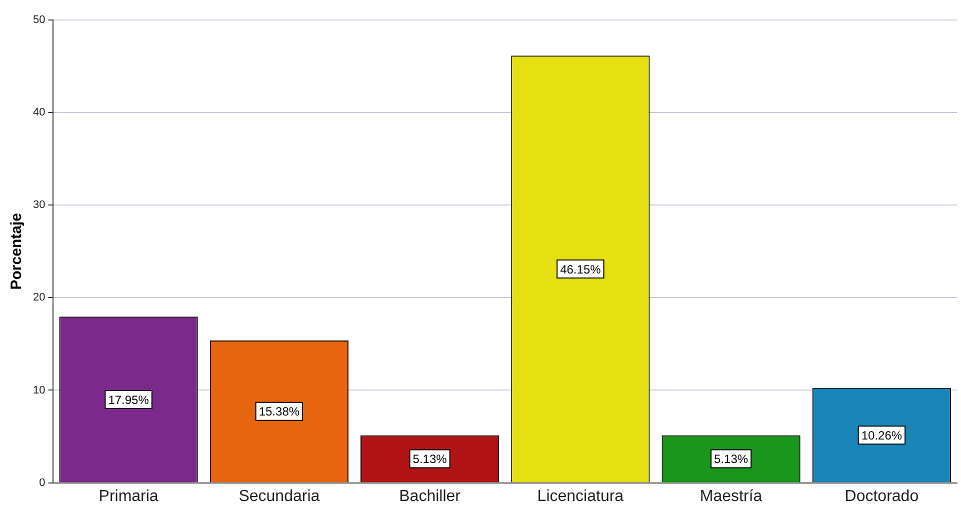 This screenshot has height=514, width=961. I want to click on y-axis-title: Porcentaje, so click(17, 251).